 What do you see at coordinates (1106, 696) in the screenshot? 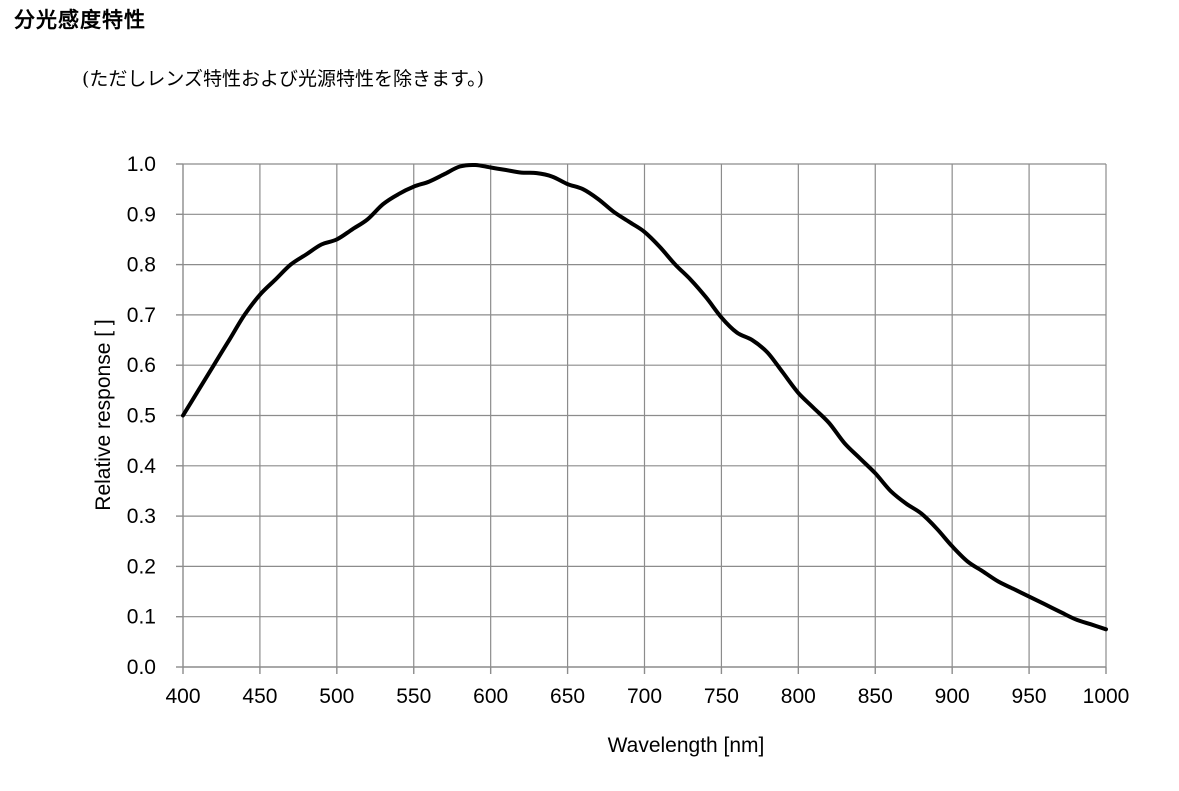
I see `x-tick-label: 1000` at bounding box center [1106, 696].